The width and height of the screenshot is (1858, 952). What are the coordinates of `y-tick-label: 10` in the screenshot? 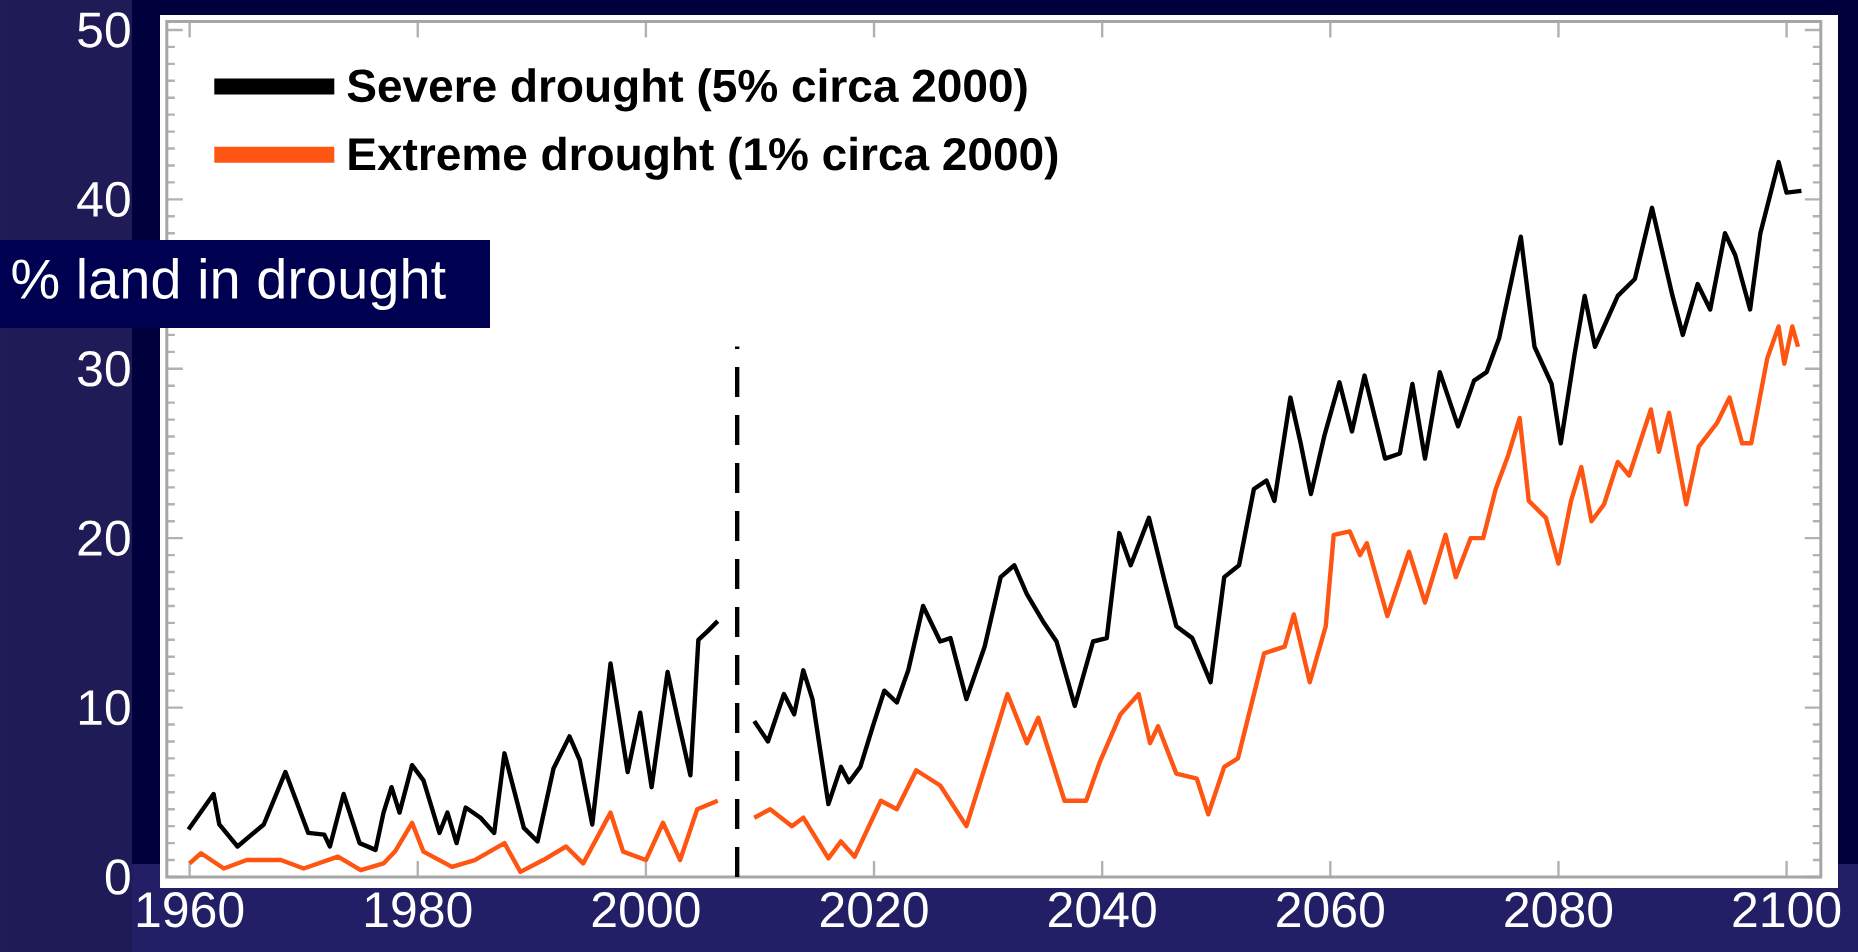 It's located at (104, 707).